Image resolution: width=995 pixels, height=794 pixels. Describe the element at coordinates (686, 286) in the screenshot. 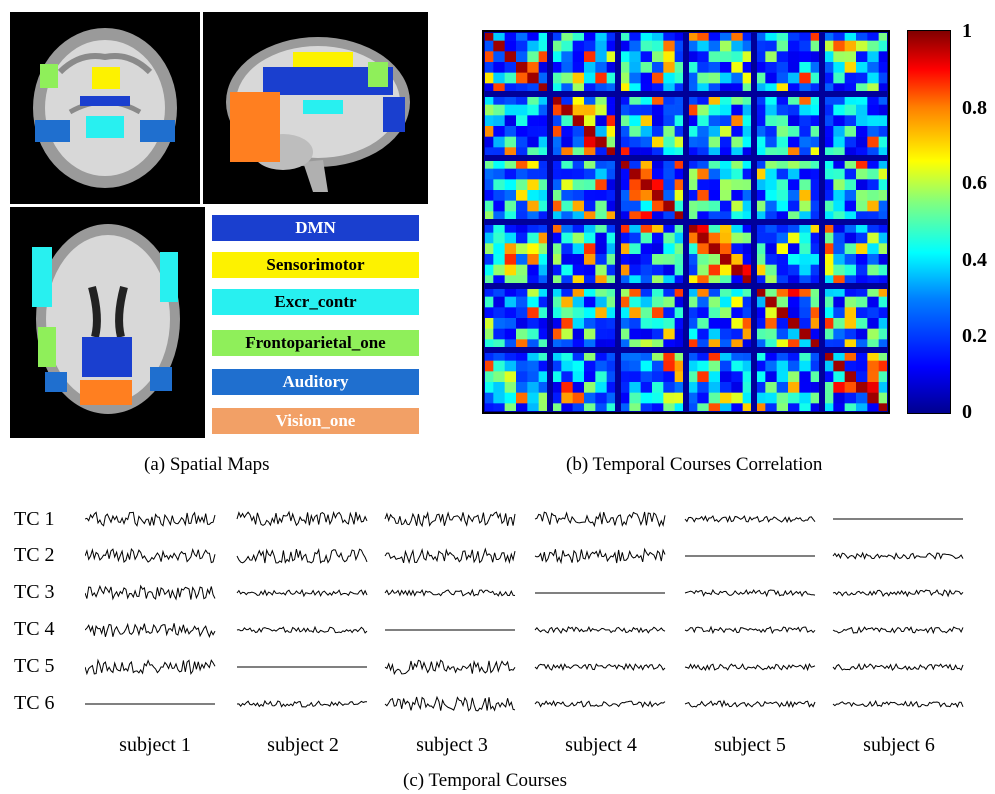

I see `heatmap-block-separator` at that location.